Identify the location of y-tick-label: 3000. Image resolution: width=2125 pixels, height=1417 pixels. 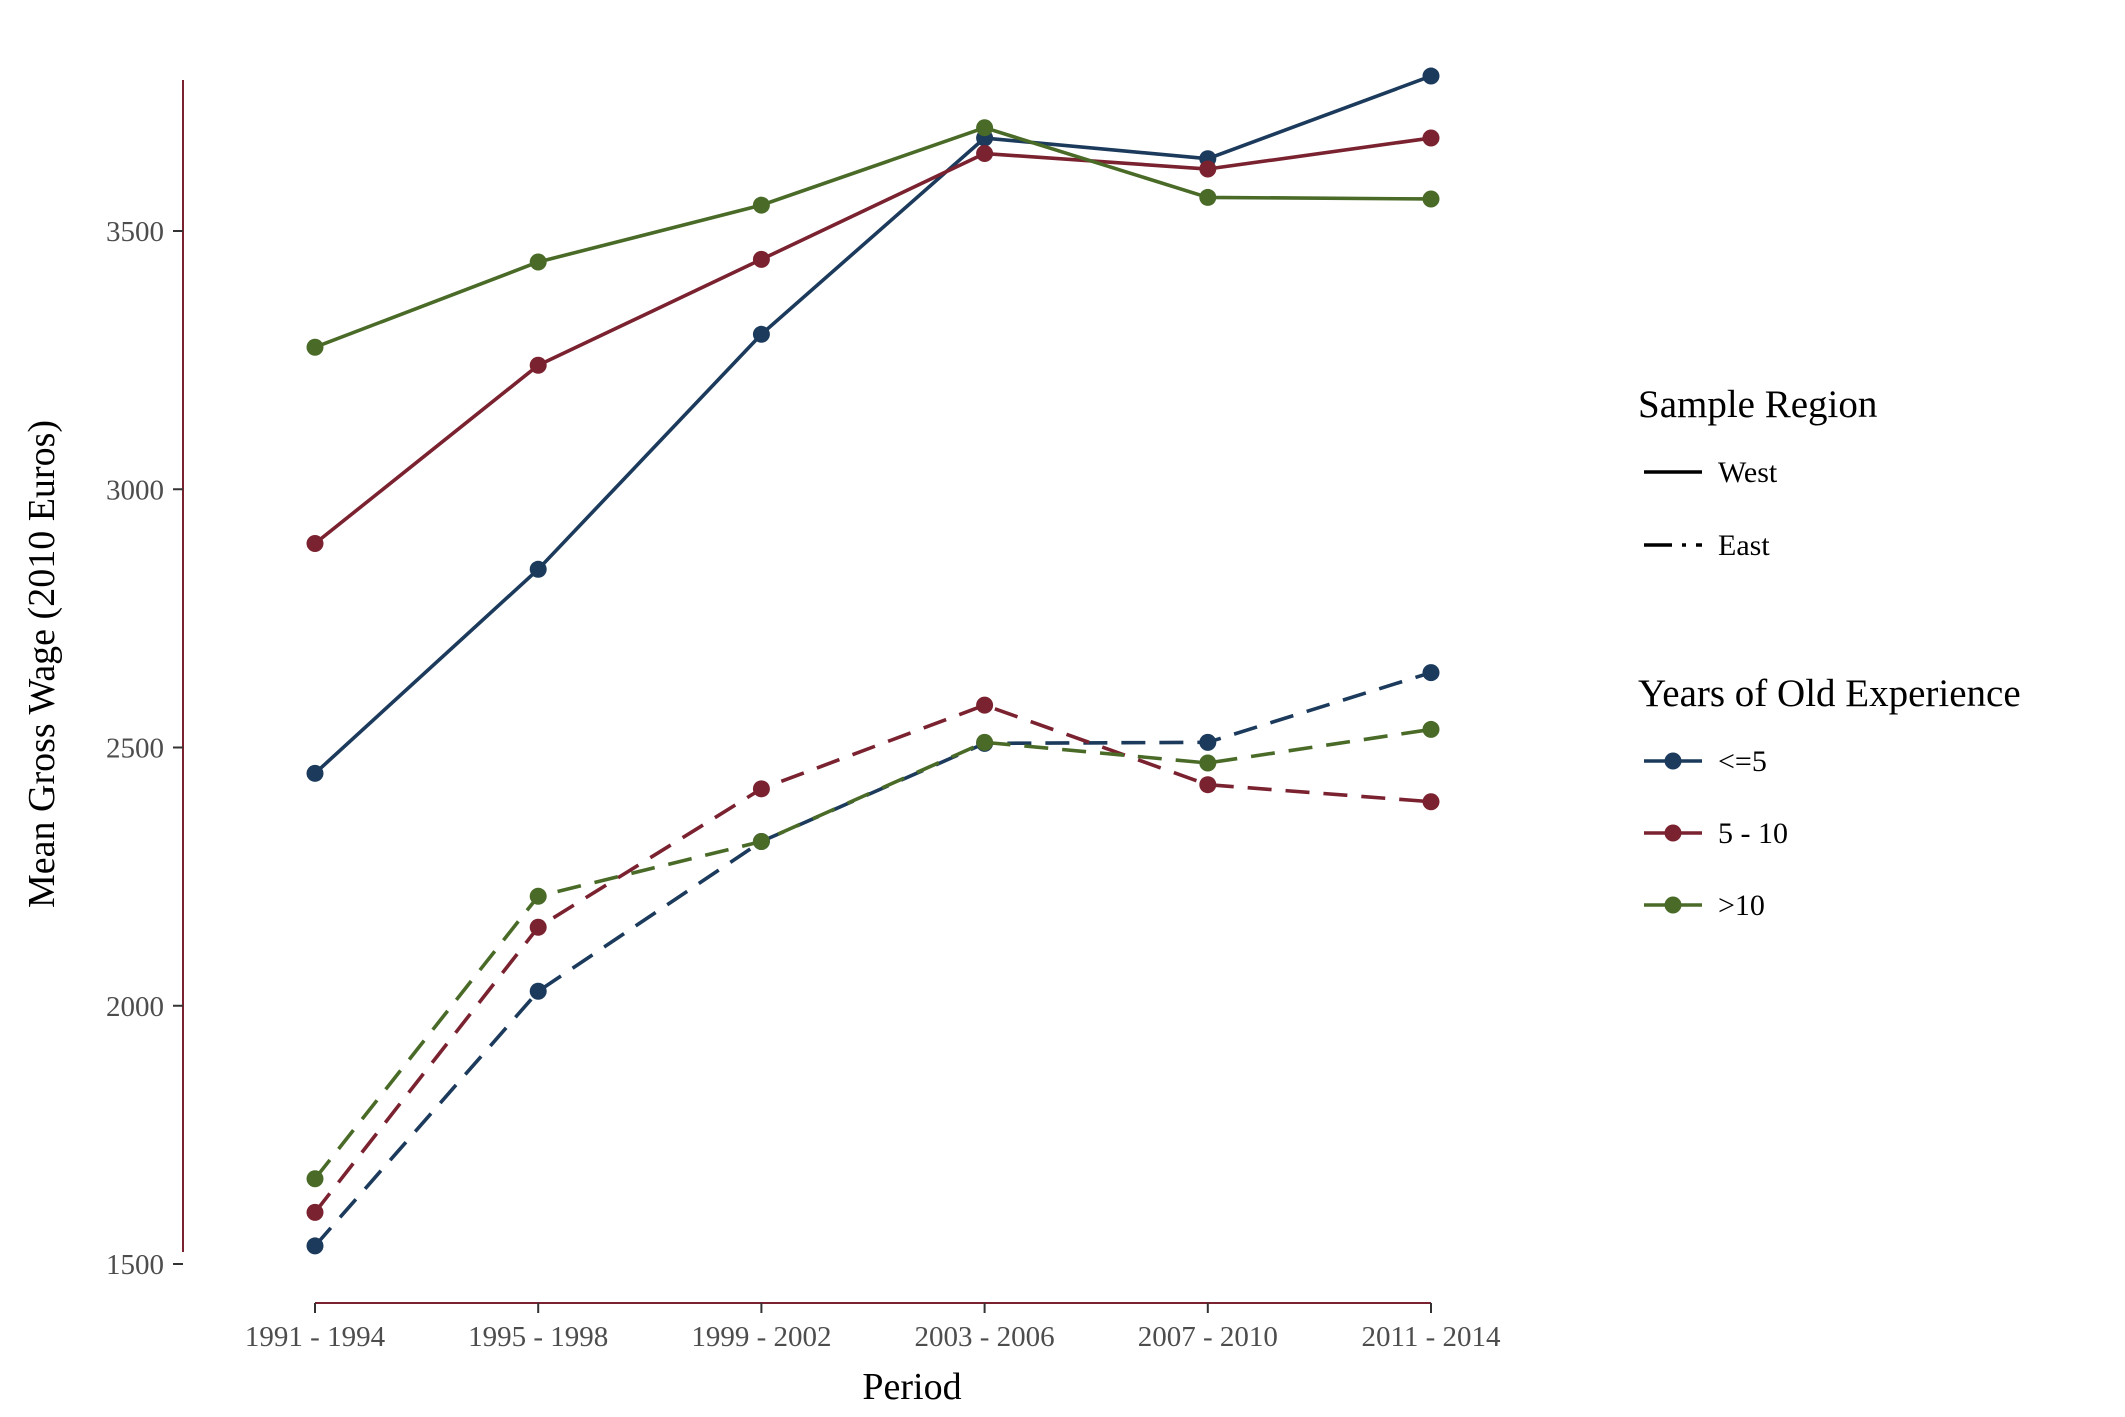
(135, 490).